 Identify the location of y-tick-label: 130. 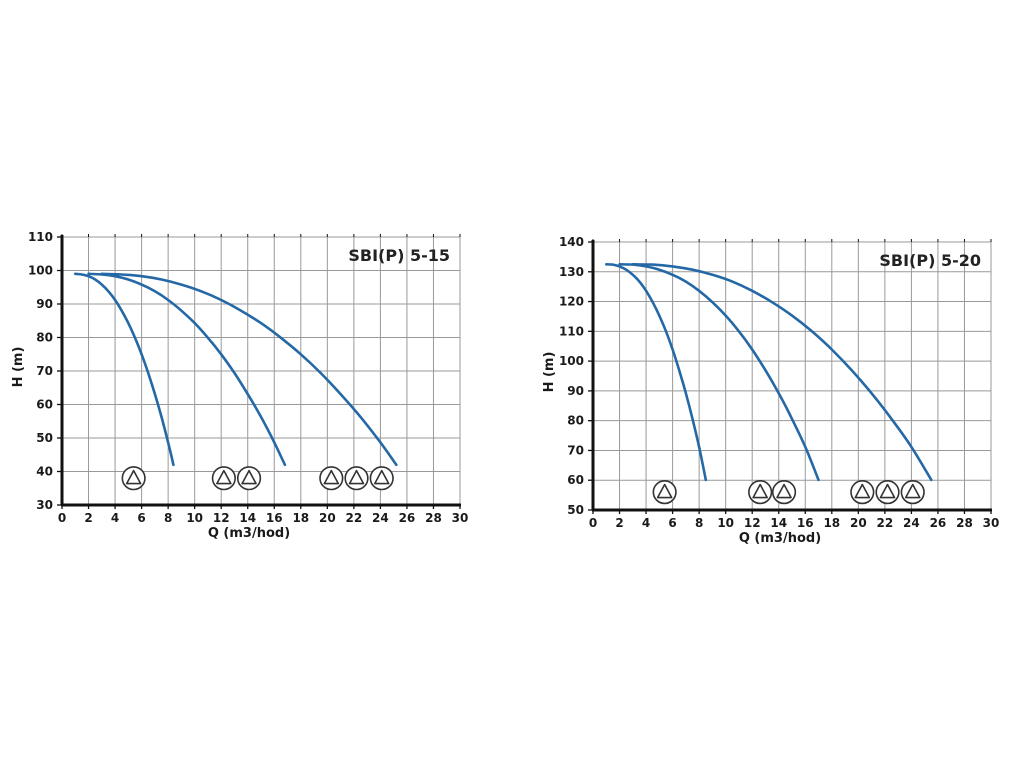
(571, 272).